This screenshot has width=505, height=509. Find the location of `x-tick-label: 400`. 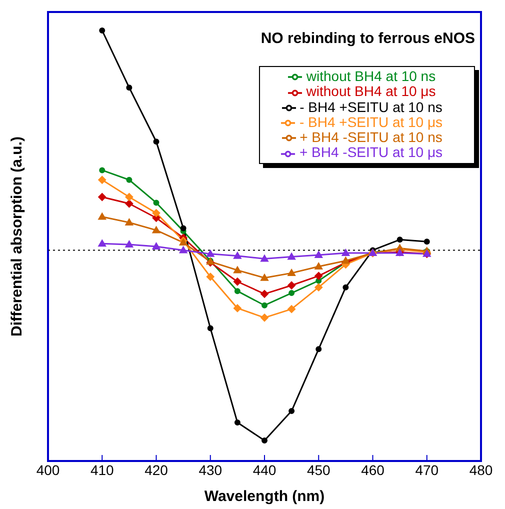

x-tick-label: 400 is located at coordinates (48, 470).